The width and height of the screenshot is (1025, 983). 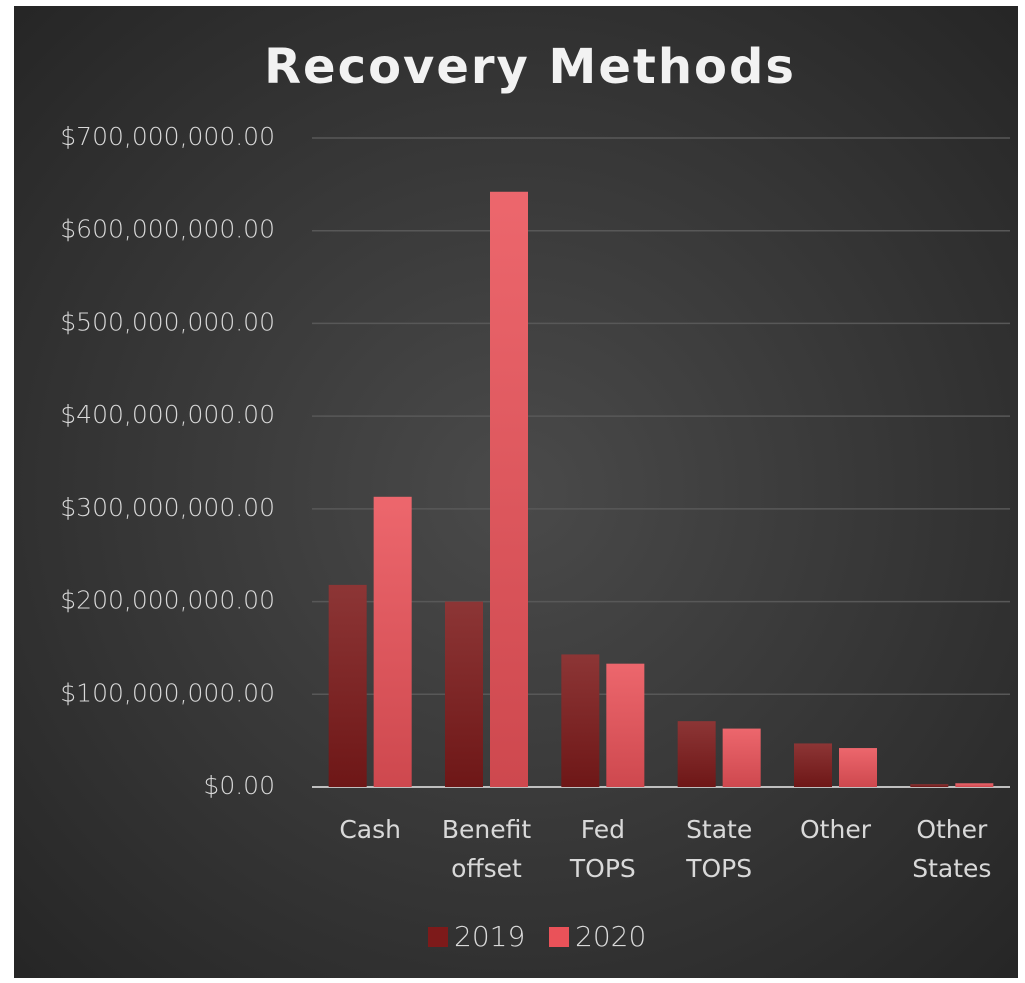 I want to click on y-tick-label: $400,000,000.00, so click(x=167, y=414).